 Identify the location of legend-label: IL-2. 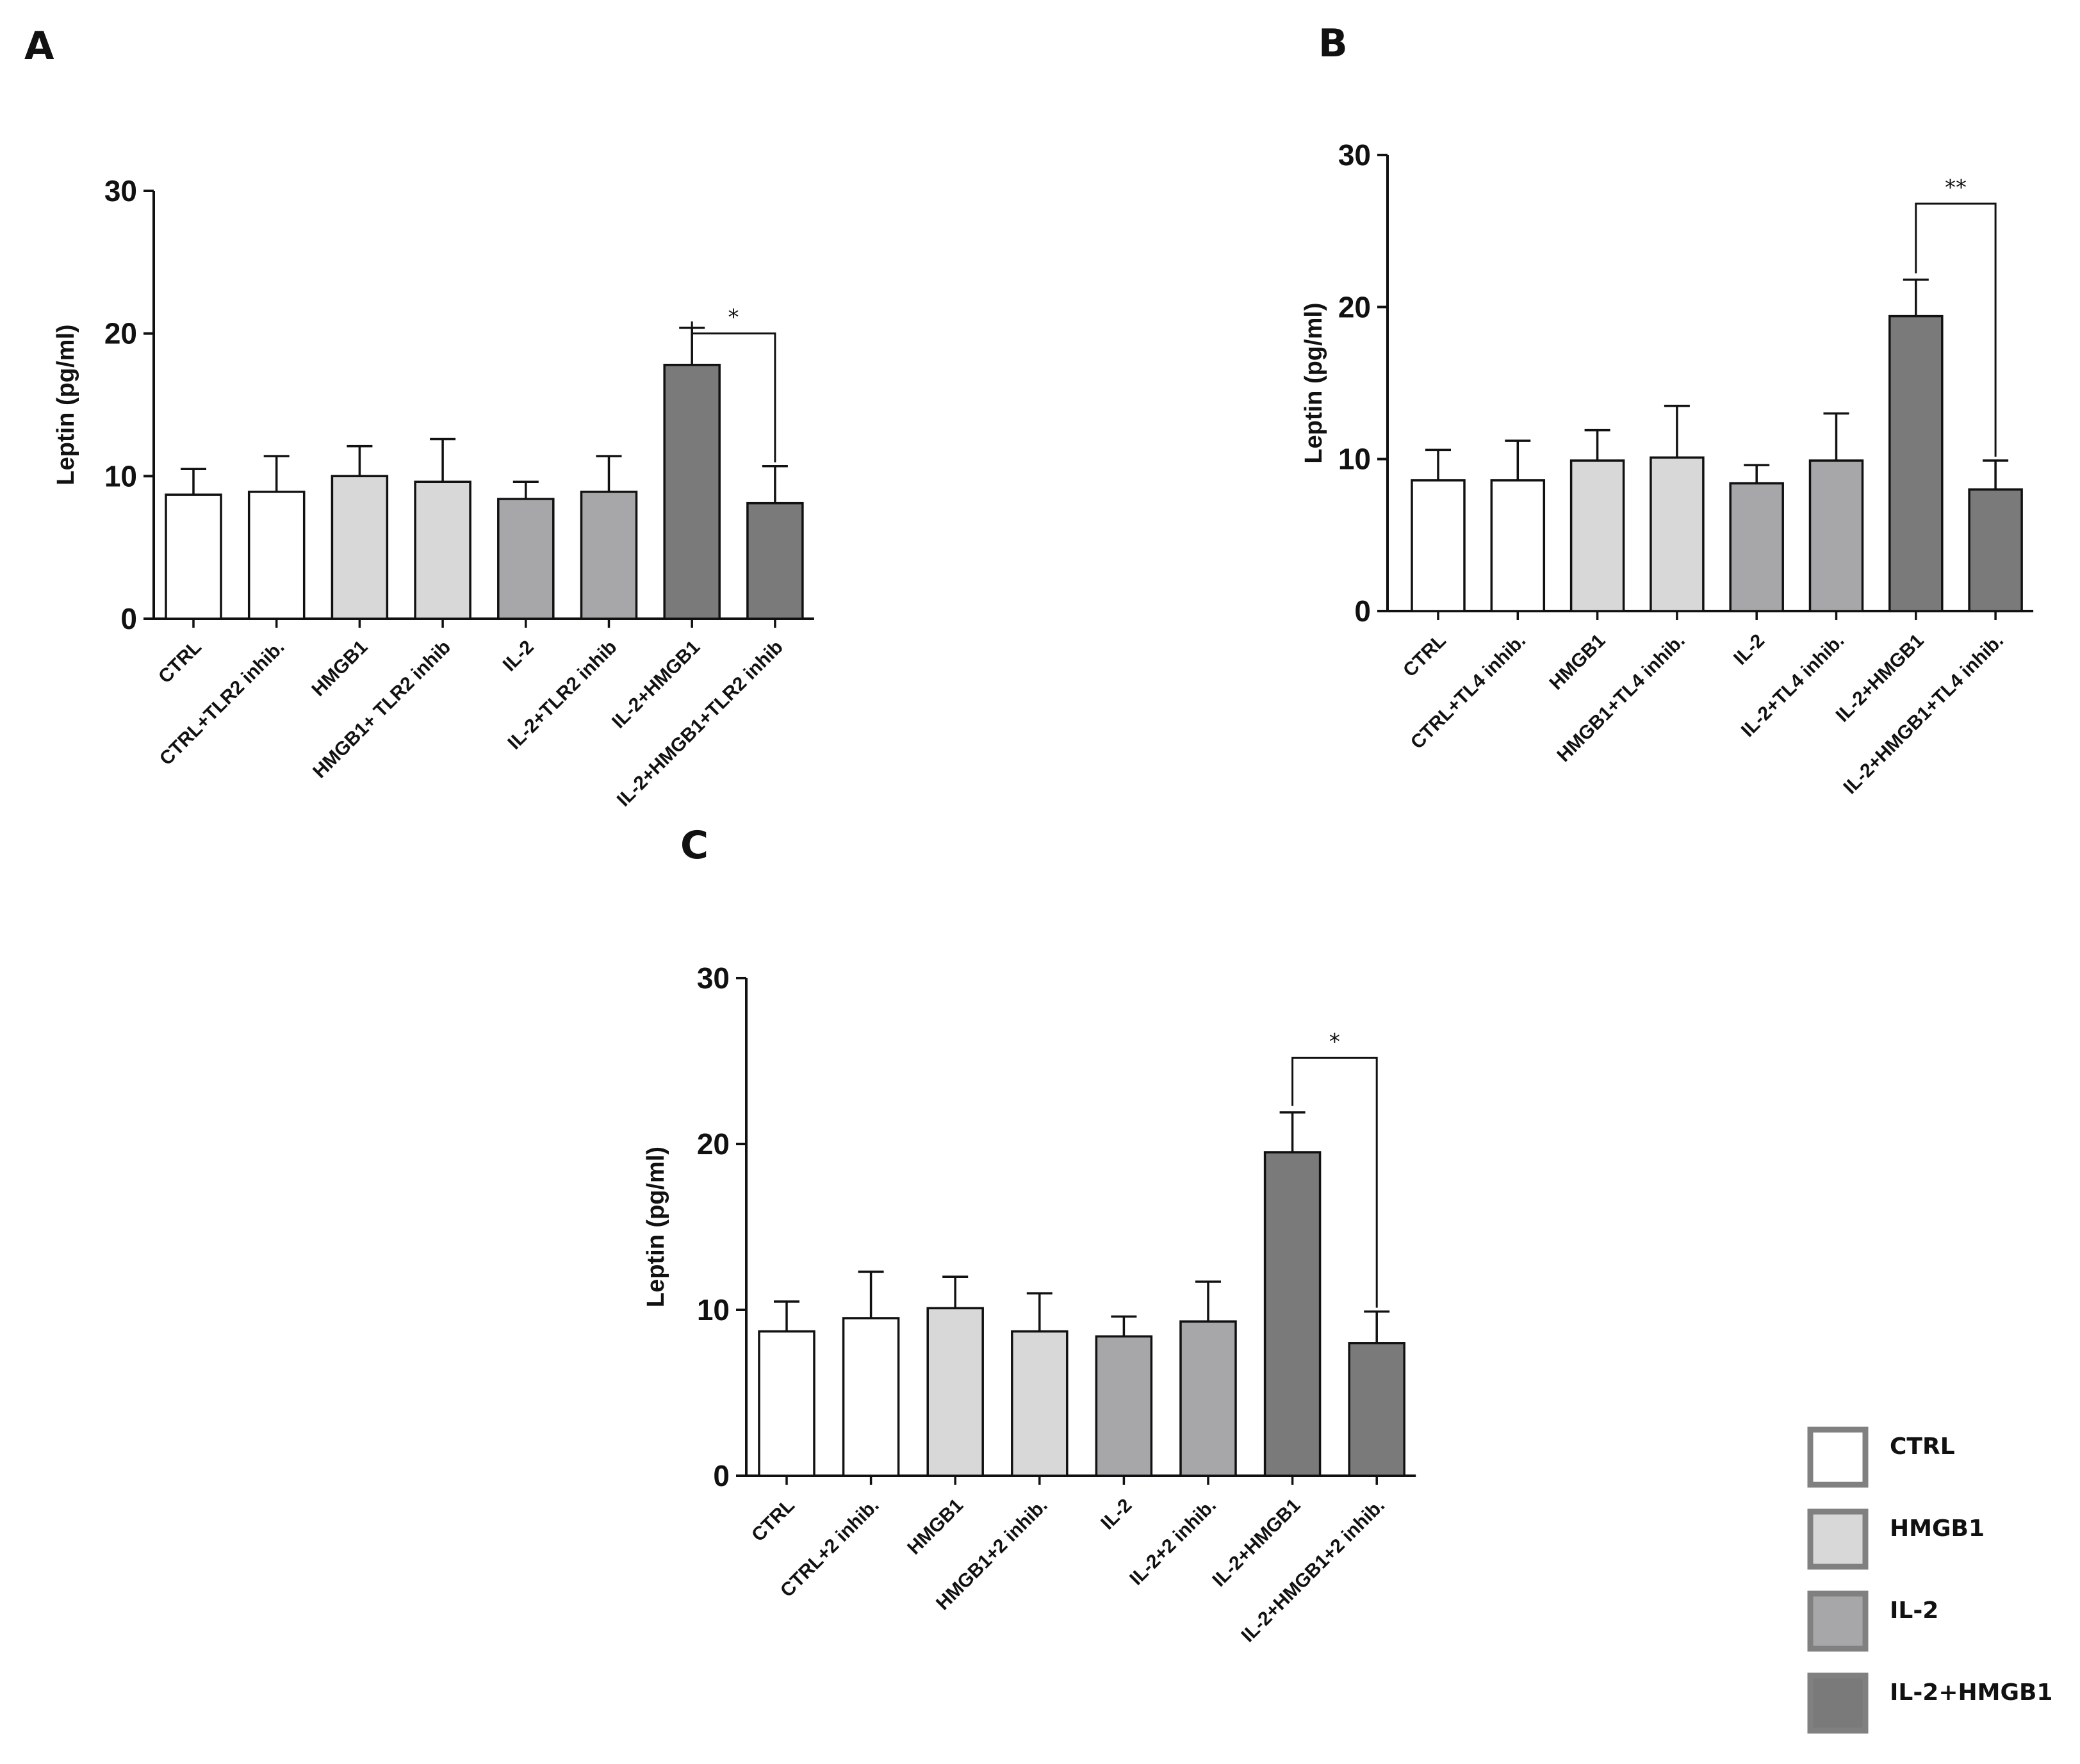
(1914, 1610).